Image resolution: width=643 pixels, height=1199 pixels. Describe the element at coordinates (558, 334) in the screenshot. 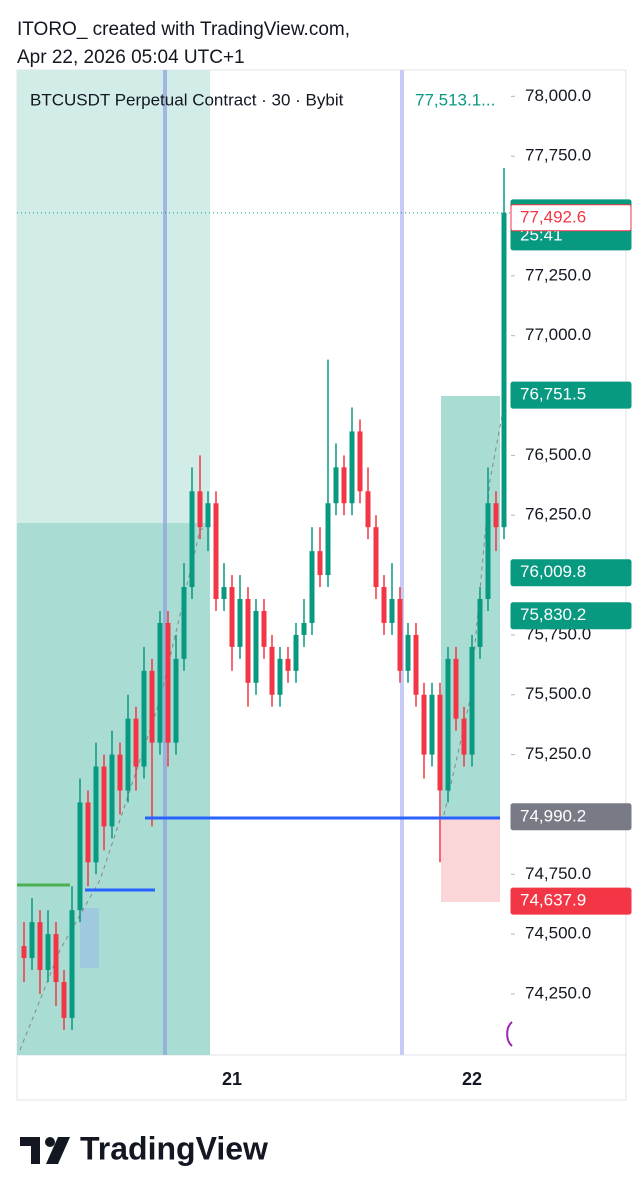

I see `y-tick-label: 77,000.0` at that location.